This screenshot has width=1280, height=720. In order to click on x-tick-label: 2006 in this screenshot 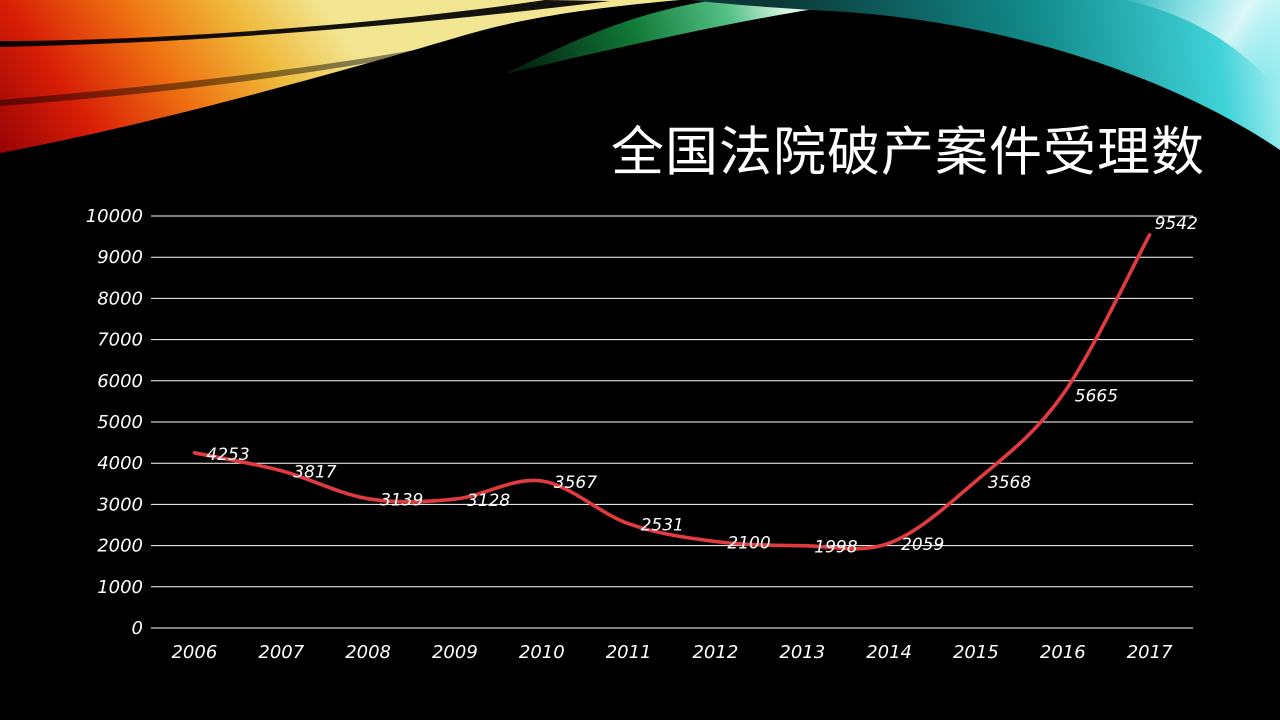, I will do `click(194, 652)`.